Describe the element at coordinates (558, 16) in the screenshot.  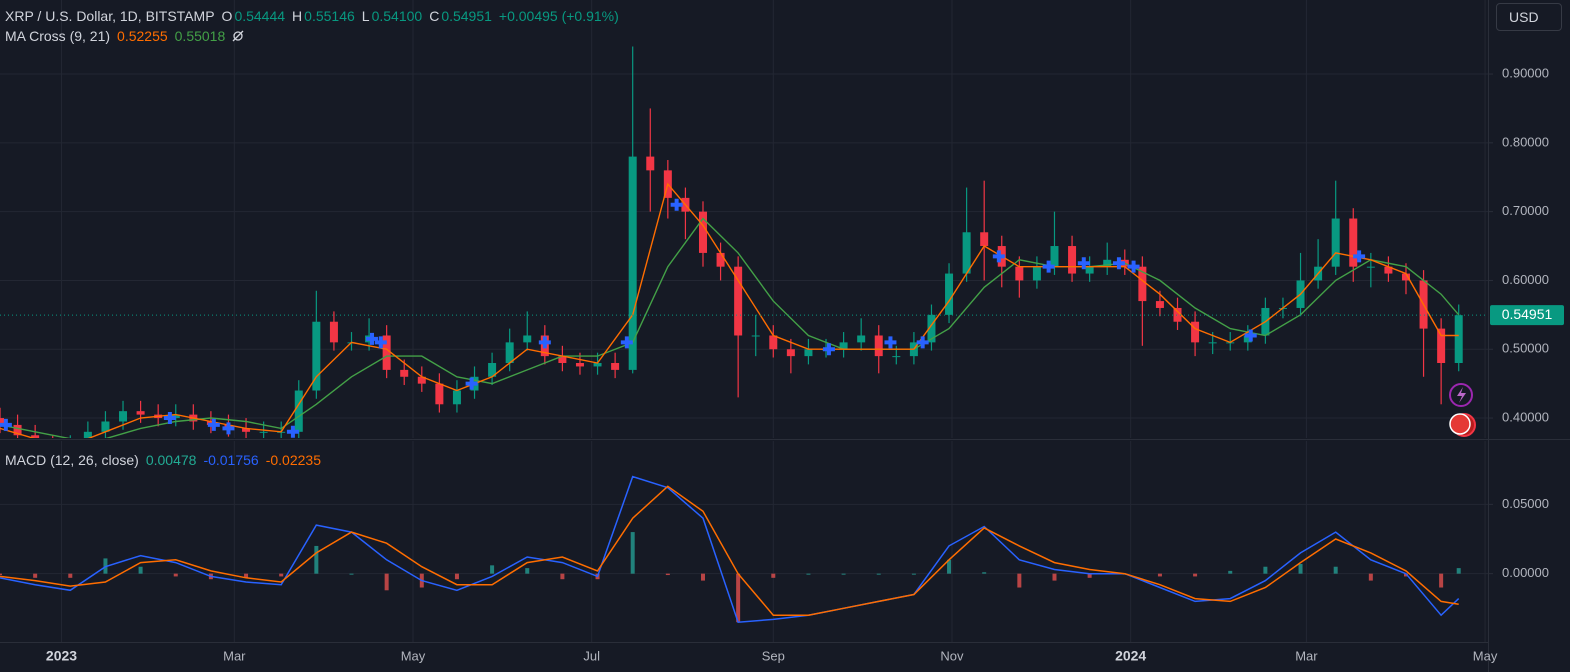
I see `price-change: +0.00495 (+0.91%)` at that location.